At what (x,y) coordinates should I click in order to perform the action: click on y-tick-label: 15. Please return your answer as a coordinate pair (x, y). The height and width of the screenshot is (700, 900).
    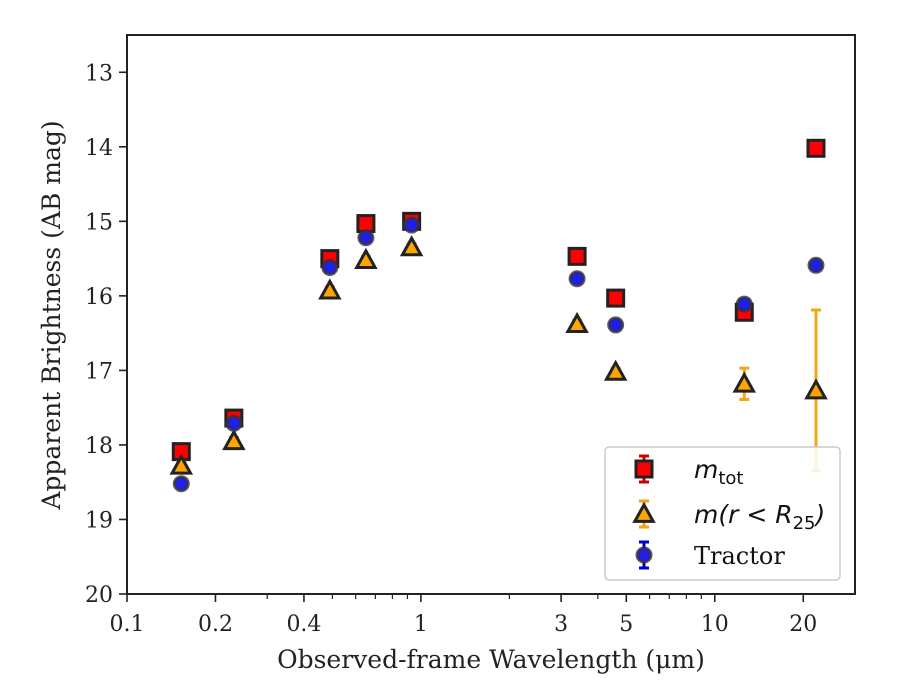
    Looking at the image, I should click on (99, 222).